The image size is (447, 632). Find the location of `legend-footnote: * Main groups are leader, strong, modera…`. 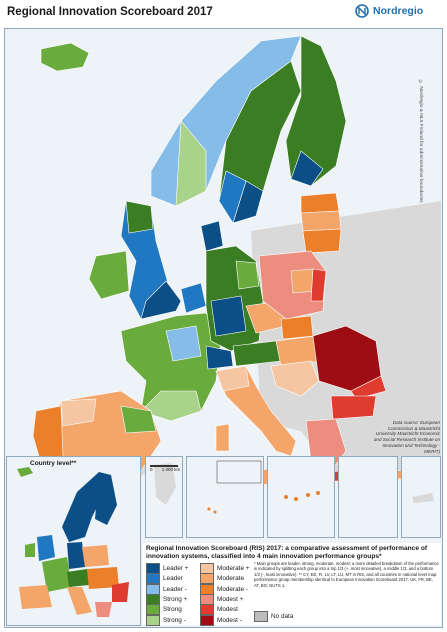

legend-footnote: * Main groups are leader, strong, modera… is located at coordinates (346, 574).